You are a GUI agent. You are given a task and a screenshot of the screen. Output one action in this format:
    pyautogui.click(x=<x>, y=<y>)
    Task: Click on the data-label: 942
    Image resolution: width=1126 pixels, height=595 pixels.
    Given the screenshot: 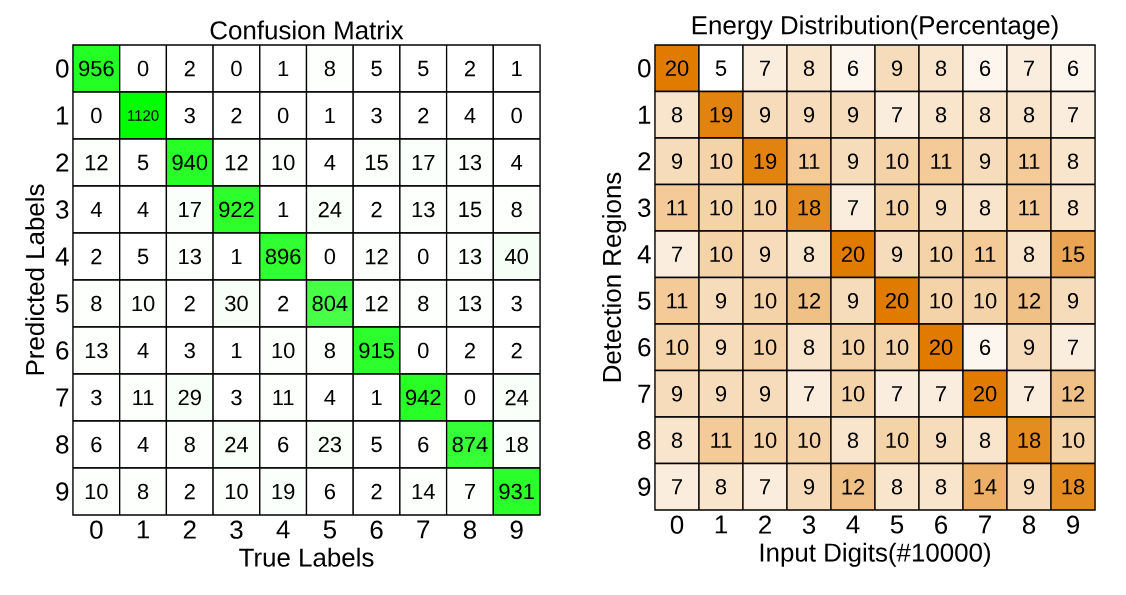 What is the action you would take?
    pyautogui.click(x=423, y=397)
    